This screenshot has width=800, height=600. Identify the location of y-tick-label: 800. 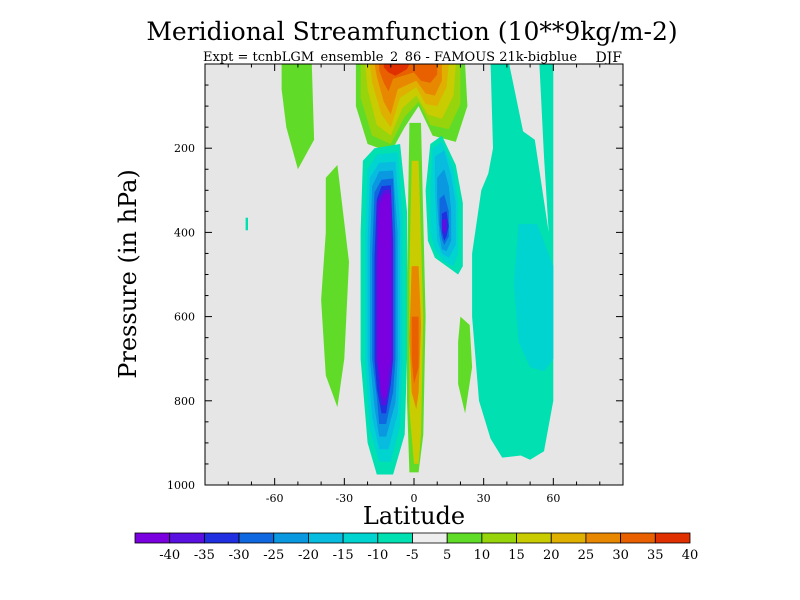
(184, 401).